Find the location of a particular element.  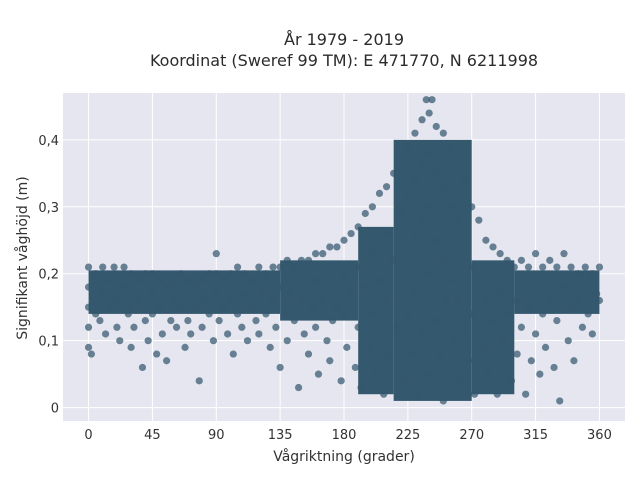

x-tick-label: 45 is located at coordinates (152, 435).